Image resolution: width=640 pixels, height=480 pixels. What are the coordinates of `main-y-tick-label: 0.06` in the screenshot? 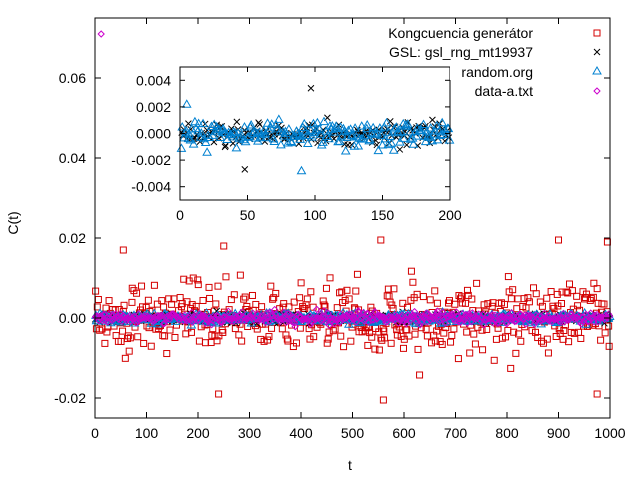 It's located at (72, 78).